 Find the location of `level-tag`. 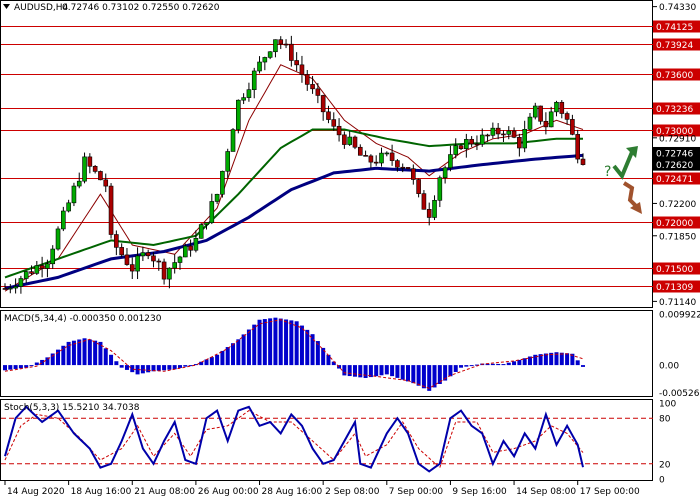

level-tag is located at coordinates (676, 178).